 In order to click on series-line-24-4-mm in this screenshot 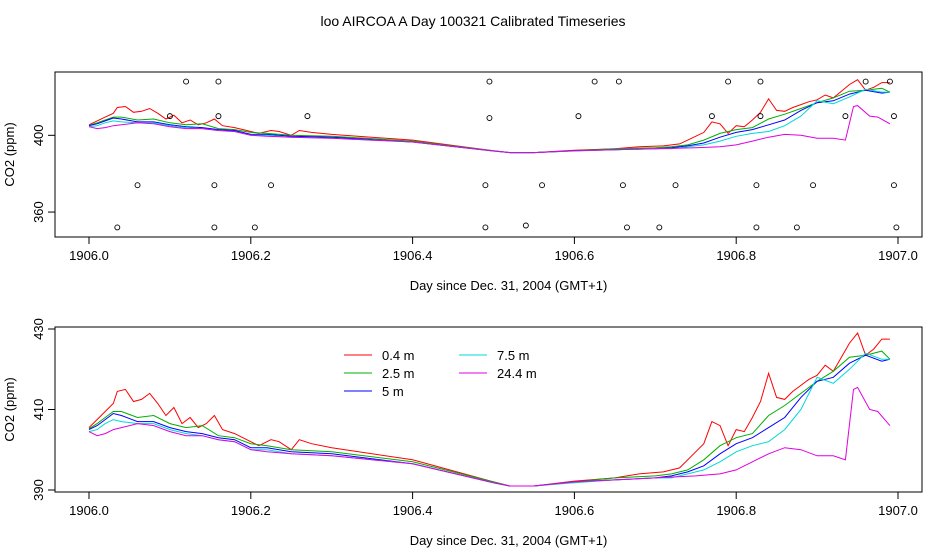, I will do `click(489, 129)`.